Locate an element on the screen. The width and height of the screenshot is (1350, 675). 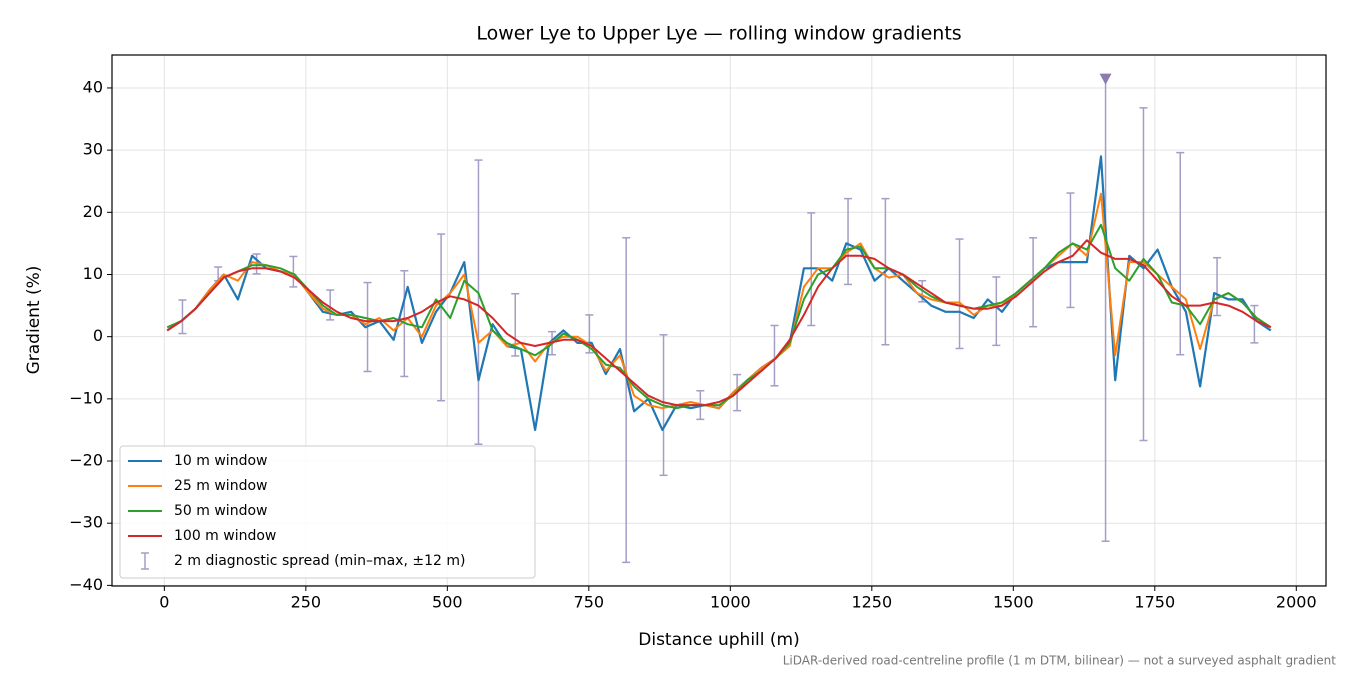
y-tick-label: 20 is located at coordinates (93, 211).